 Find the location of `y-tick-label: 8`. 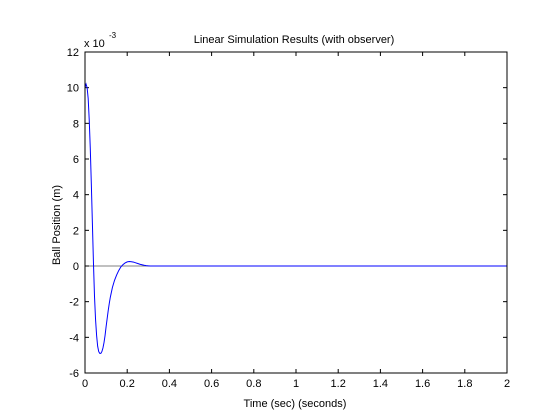

y-tick-label: 8 is located at coordinates (76, 124).